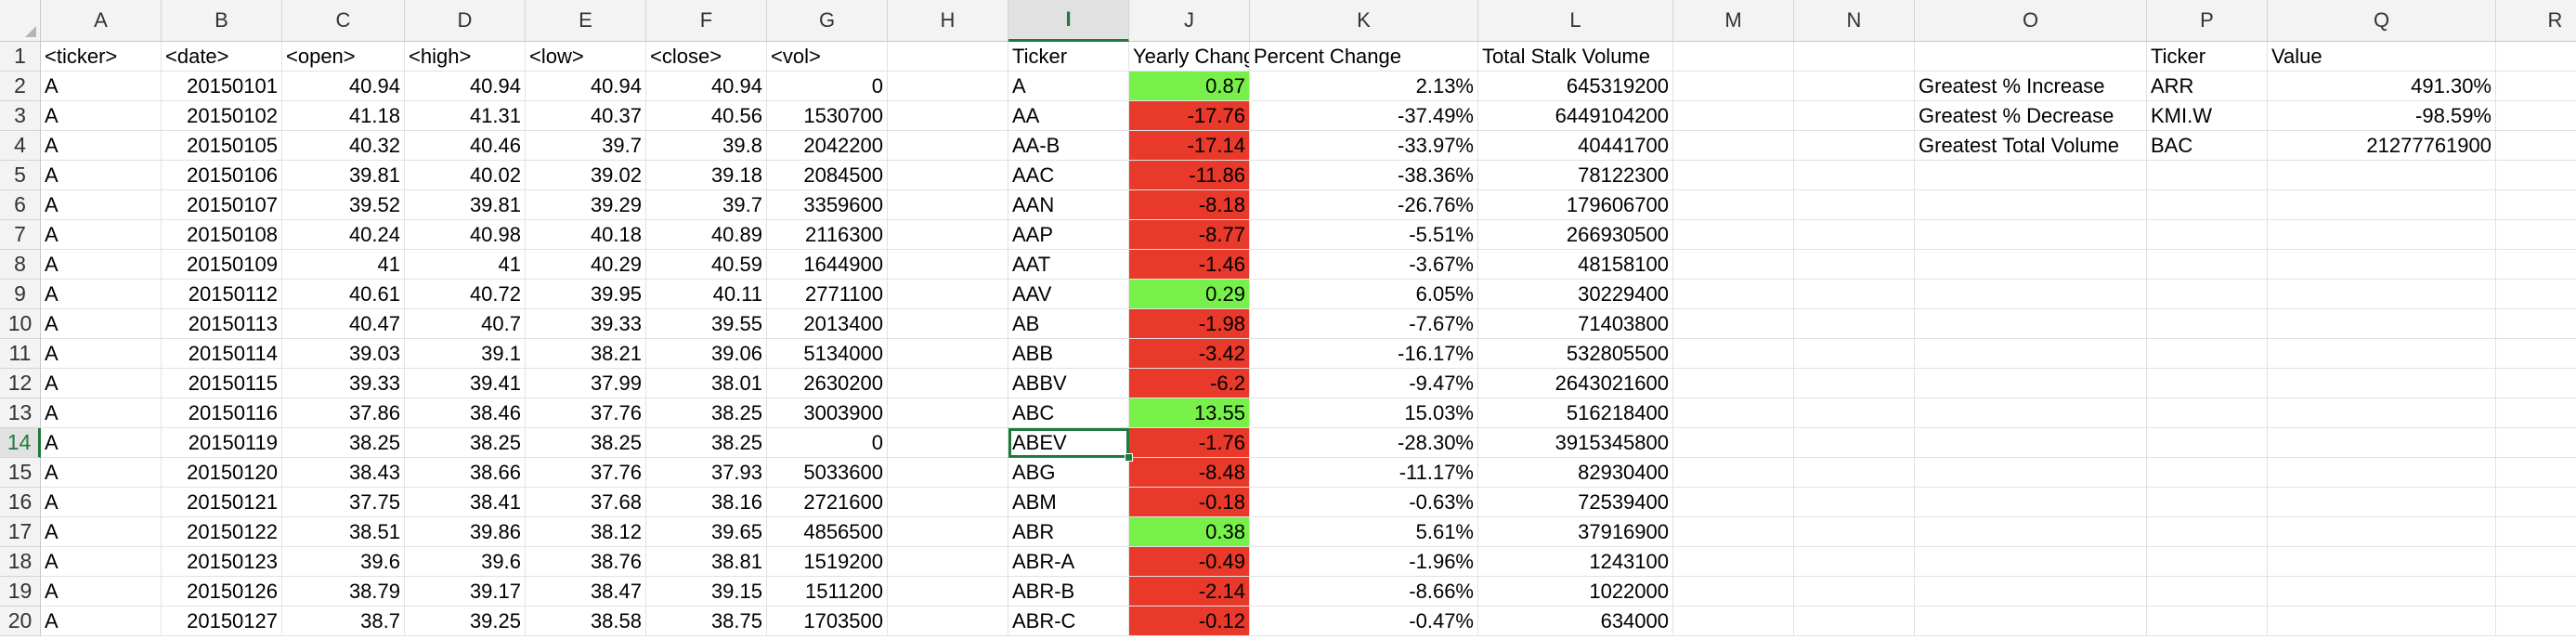  What do you see at coordinates (465, 265) in the screenshot?
I see `cell-d8: 41` at bounding box center [465, 265].